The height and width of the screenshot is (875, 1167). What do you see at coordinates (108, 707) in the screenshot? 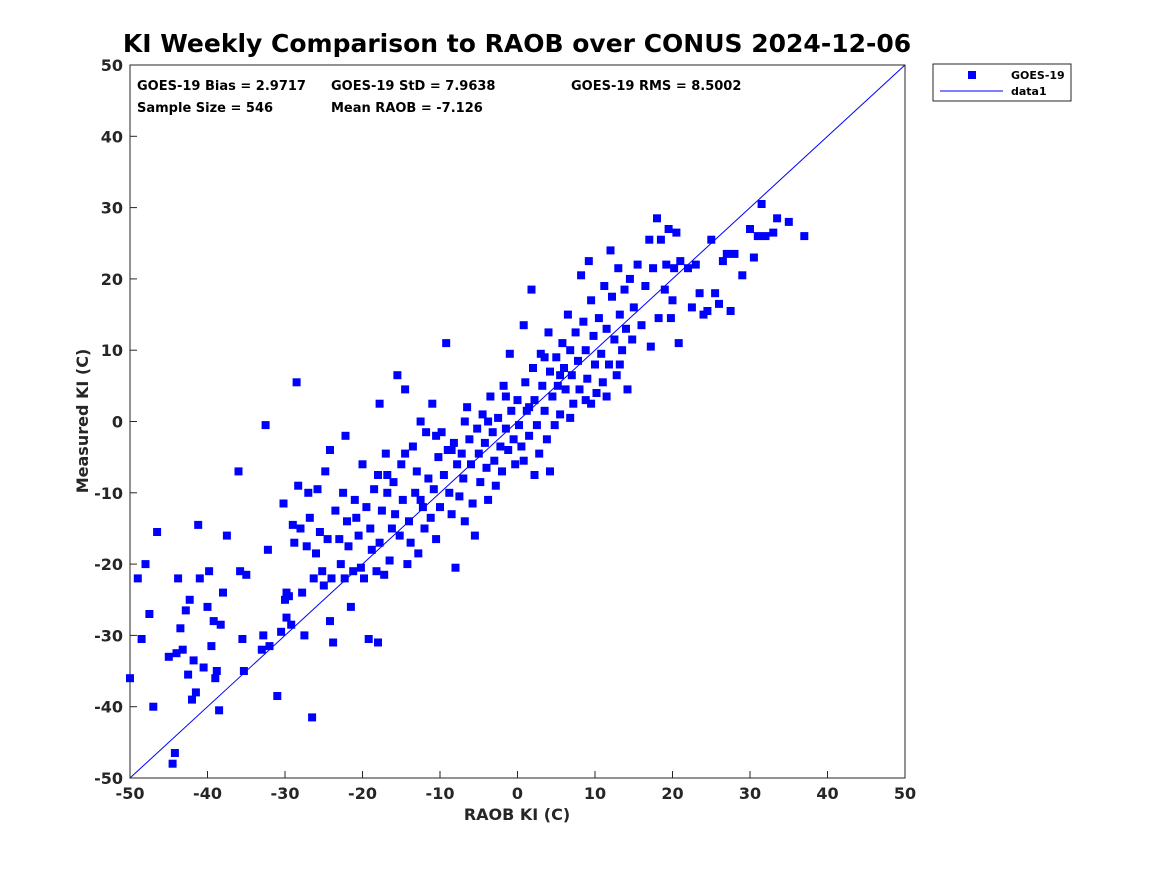
I see `y-tick-label: -40` at bounding box center [108, 707].